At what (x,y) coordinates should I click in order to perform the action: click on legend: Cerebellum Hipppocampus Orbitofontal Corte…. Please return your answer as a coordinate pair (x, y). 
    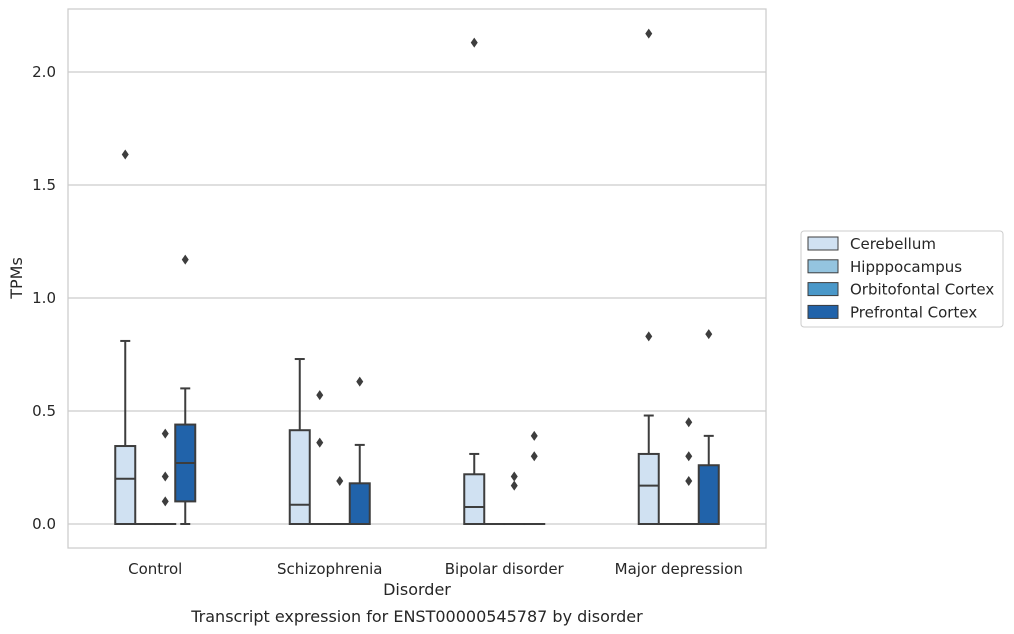
    Looking at the image, I should click on (902, 279).